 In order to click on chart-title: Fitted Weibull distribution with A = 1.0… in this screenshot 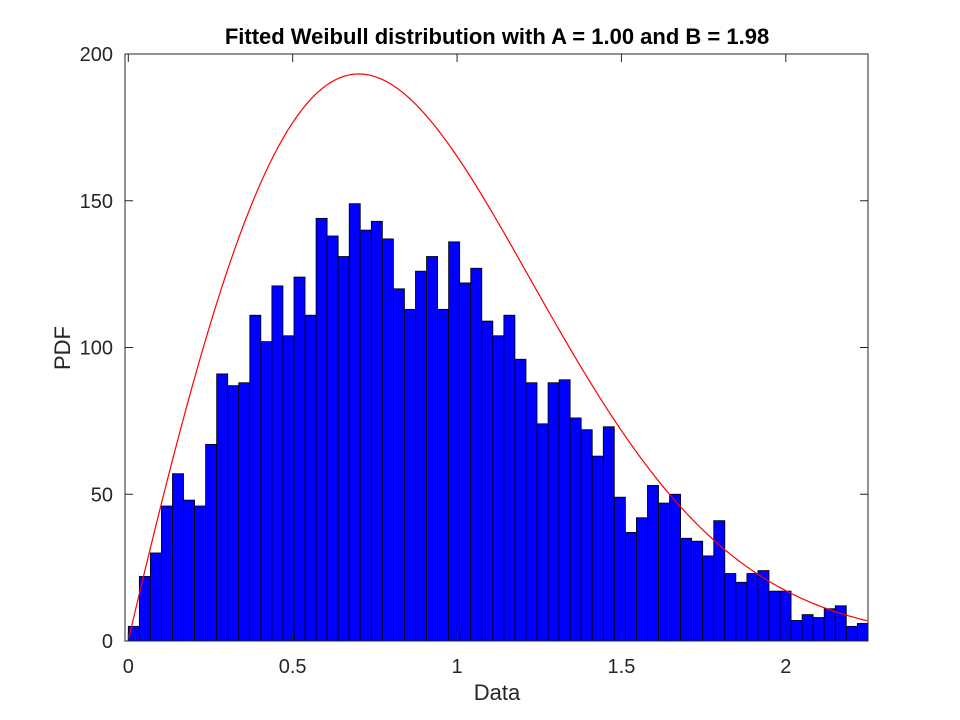, I will do `click(497, 36)`.